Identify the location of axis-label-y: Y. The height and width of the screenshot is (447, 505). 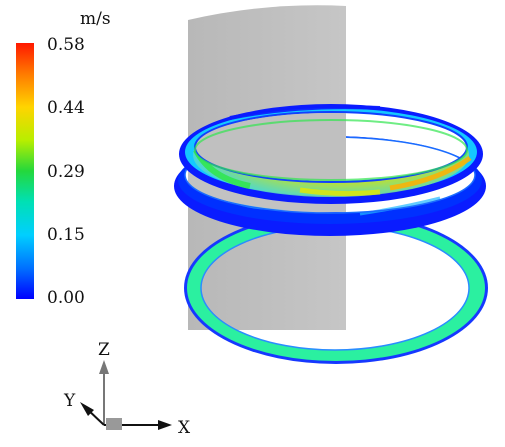
(69, 401).